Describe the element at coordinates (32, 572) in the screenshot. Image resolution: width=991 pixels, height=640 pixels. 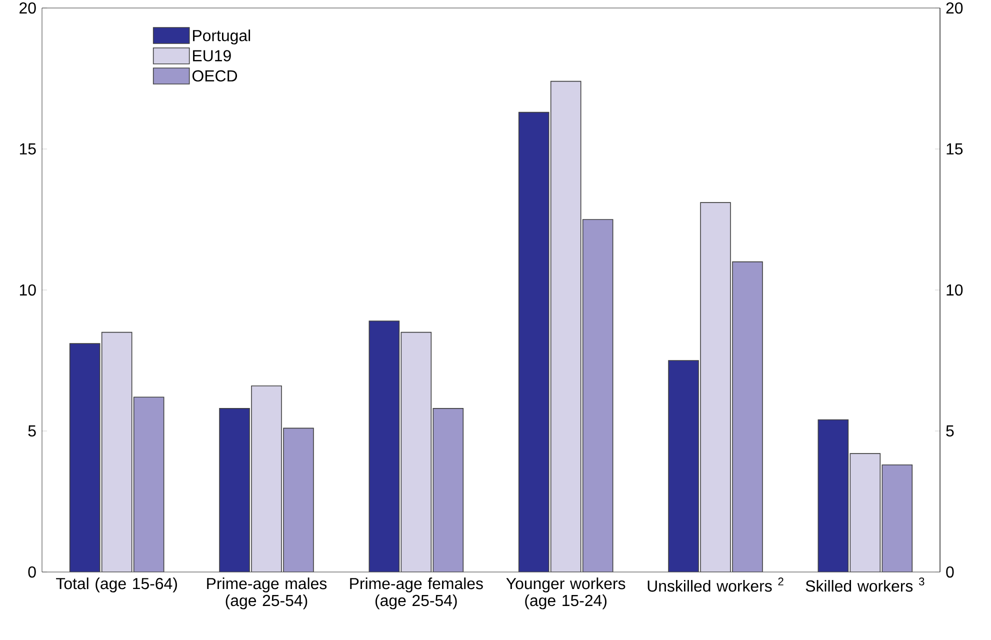
I see `y-tick-label: 0` at that location.